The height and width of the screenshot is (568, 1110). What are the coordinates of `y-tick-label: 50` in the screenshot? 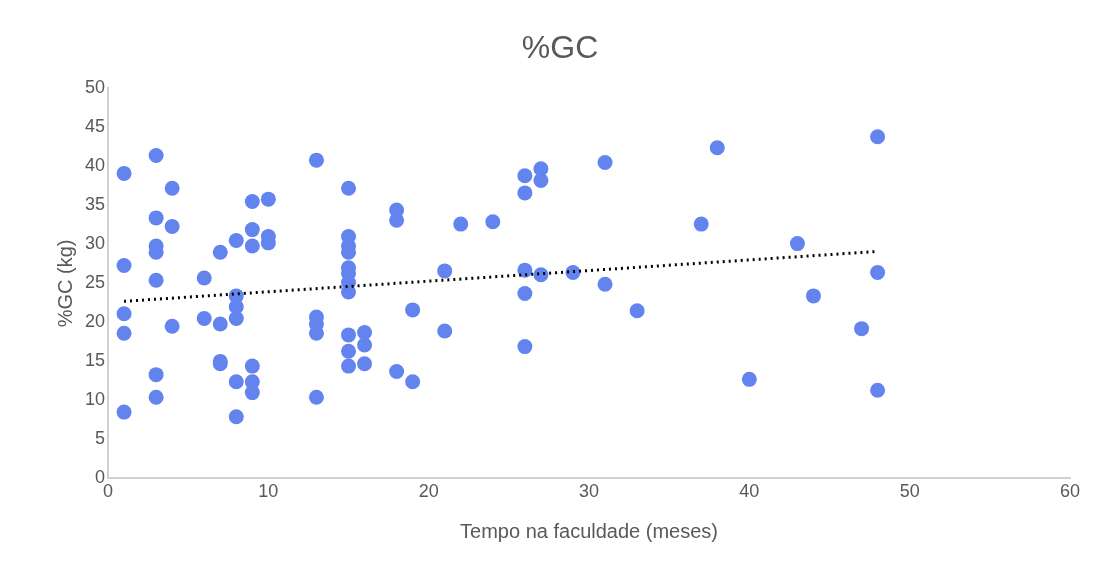 It's located at (95, 87).